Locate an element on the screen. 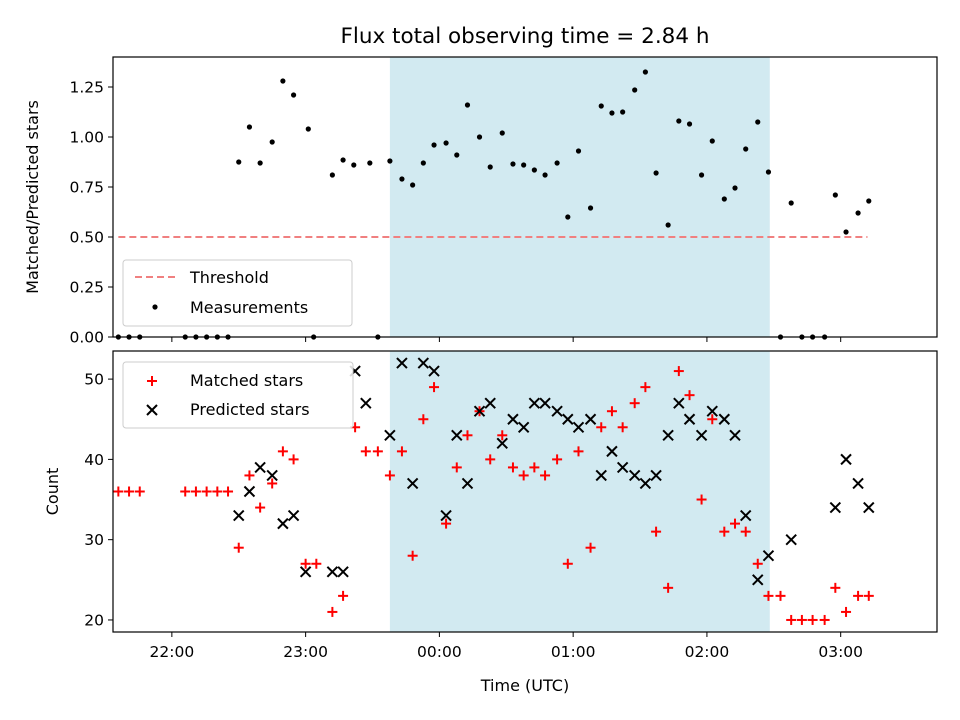 The image size is (960, 720). bottom-x-ticks: 22:00 23:00 00:00 01:00 02:00 03:00 is located at coordinates (506, 646).